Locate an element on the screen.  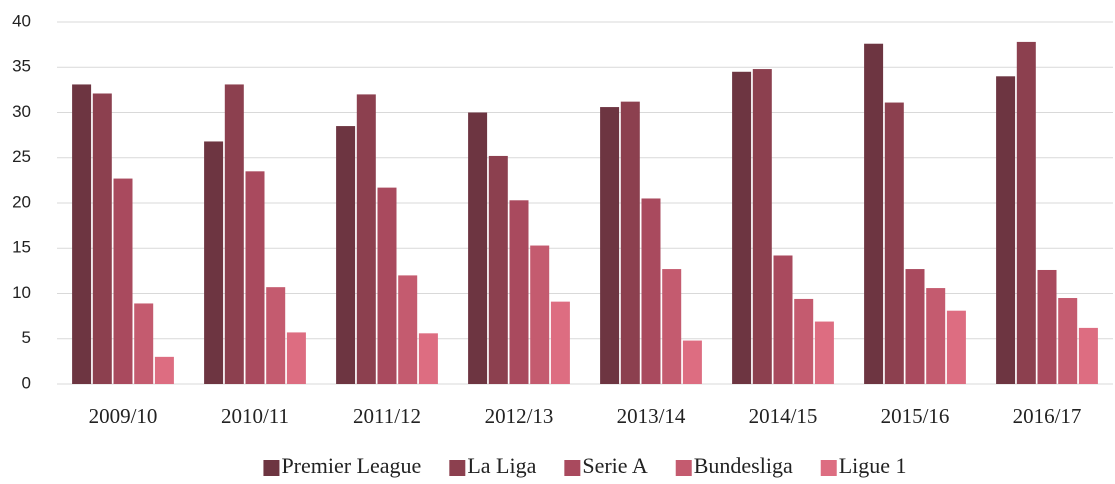
y-tick-label: 40 is located at coordinates (21, 20).